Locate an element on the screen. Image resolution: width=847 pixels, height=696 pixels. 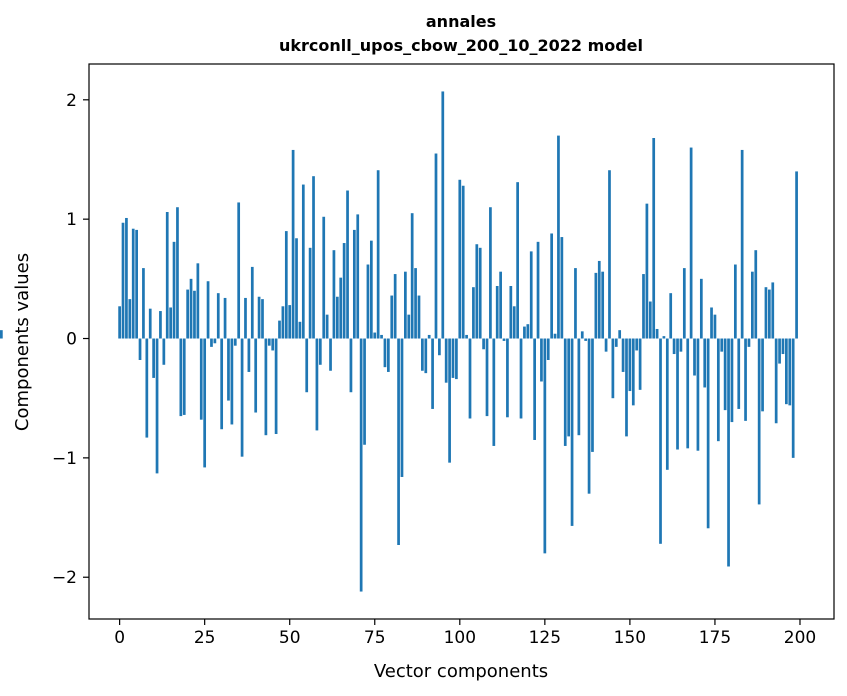
x-axis-ticks: 0 25 50 75 100 125 150 175 200 is located at coordinates (465, 633).